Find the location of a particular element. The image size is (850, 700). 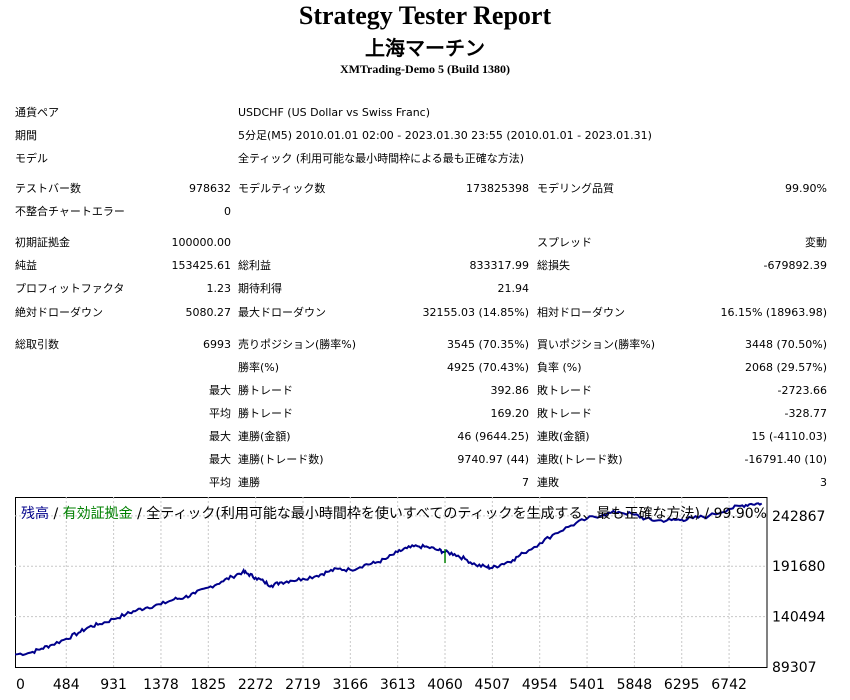

chart-x-tick-label: 6295 is located at coordinates (682, 685).